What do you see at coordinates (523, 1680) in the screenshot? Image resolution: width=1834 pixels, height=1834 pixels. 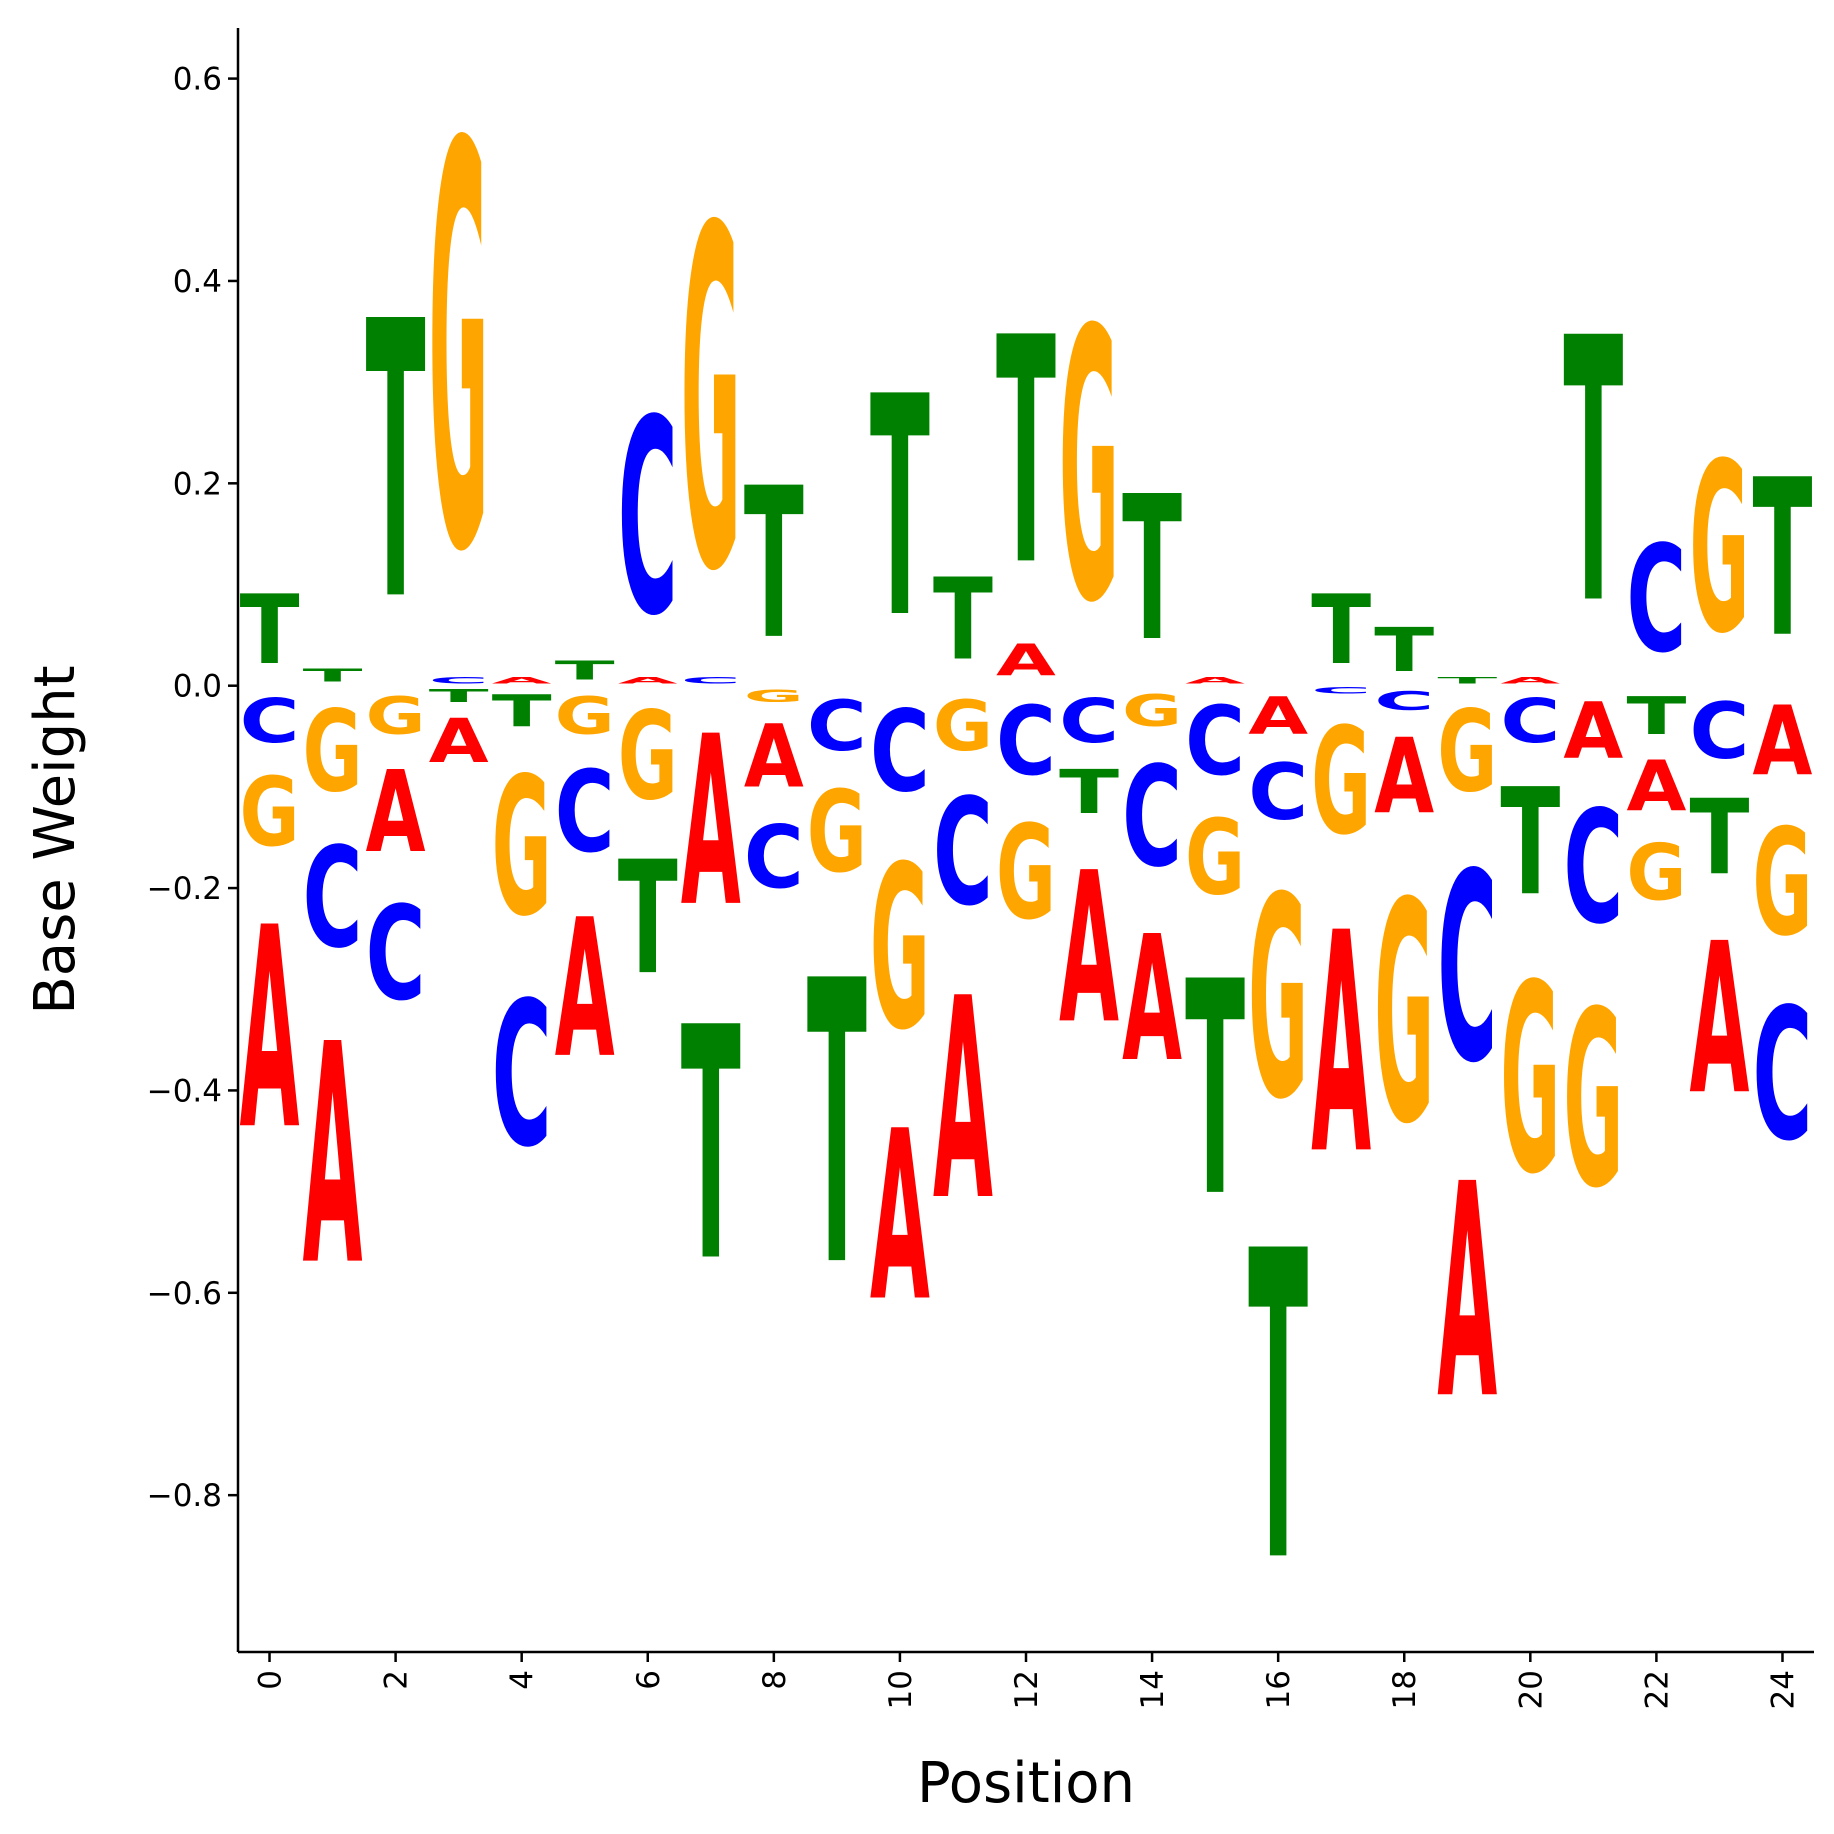 I see `x-tick-label: 4` at bounding box center [523, 1680].